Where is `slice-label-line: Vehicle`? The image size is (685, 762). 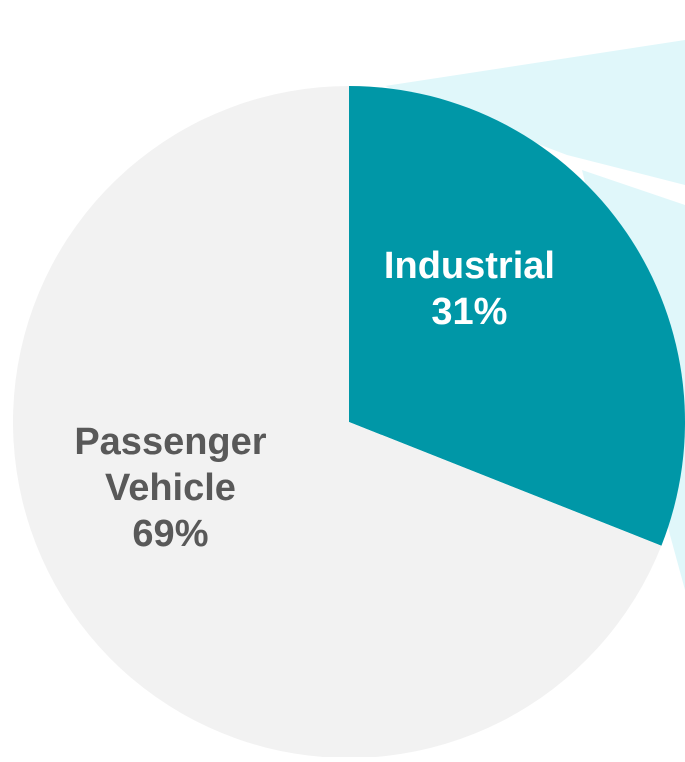
slice-label-line: Vehicle is located at coordinates (170, 488).